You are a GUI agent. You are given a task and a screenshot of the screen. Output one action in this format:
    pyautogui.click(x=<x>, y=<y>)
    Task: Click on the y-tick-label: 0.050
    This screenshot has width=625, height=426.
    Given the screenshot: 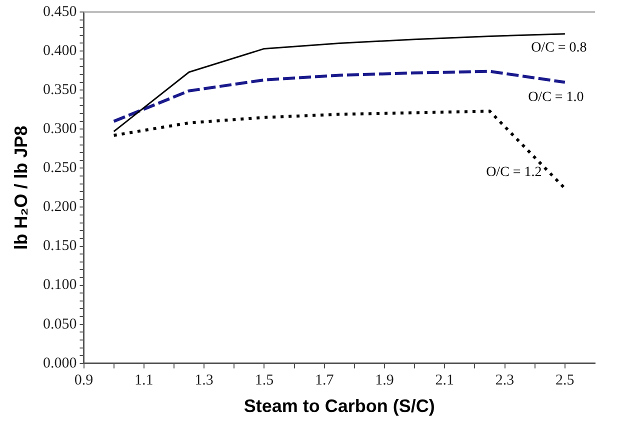 What is the action you would take?
    pyautogui.click(x=60, y=324)
    